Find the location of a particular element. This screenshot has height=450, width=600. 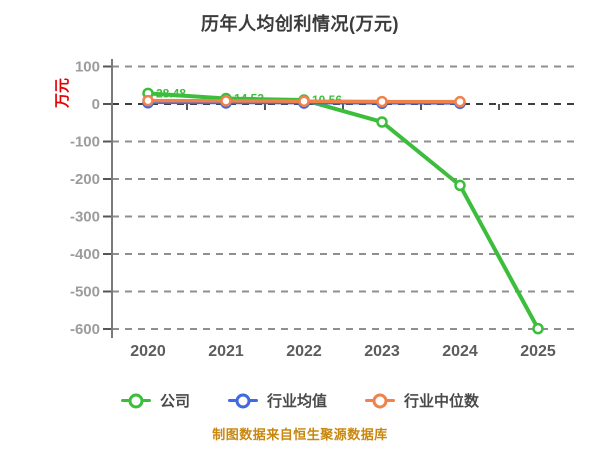

industry-average-line-marker-icon is located at coordinates (242, 400).